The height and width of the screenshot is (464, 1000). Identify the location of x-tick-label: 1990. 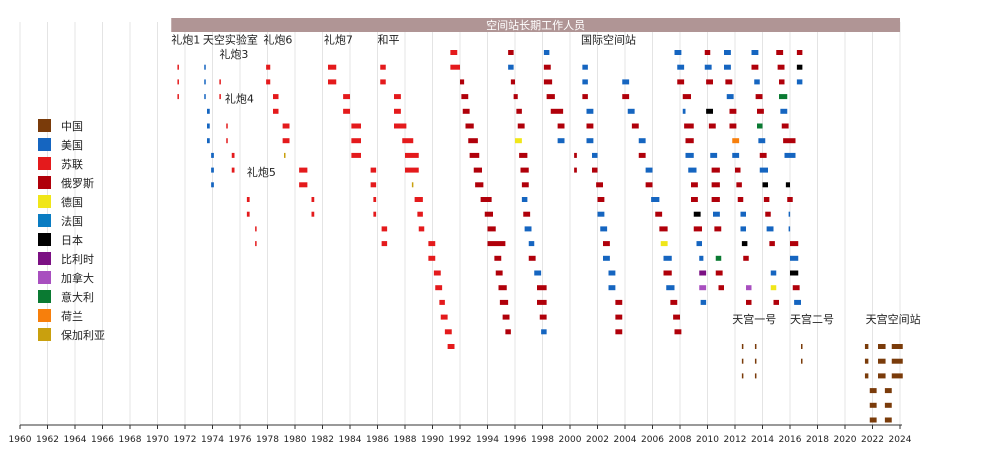
(432, 440).